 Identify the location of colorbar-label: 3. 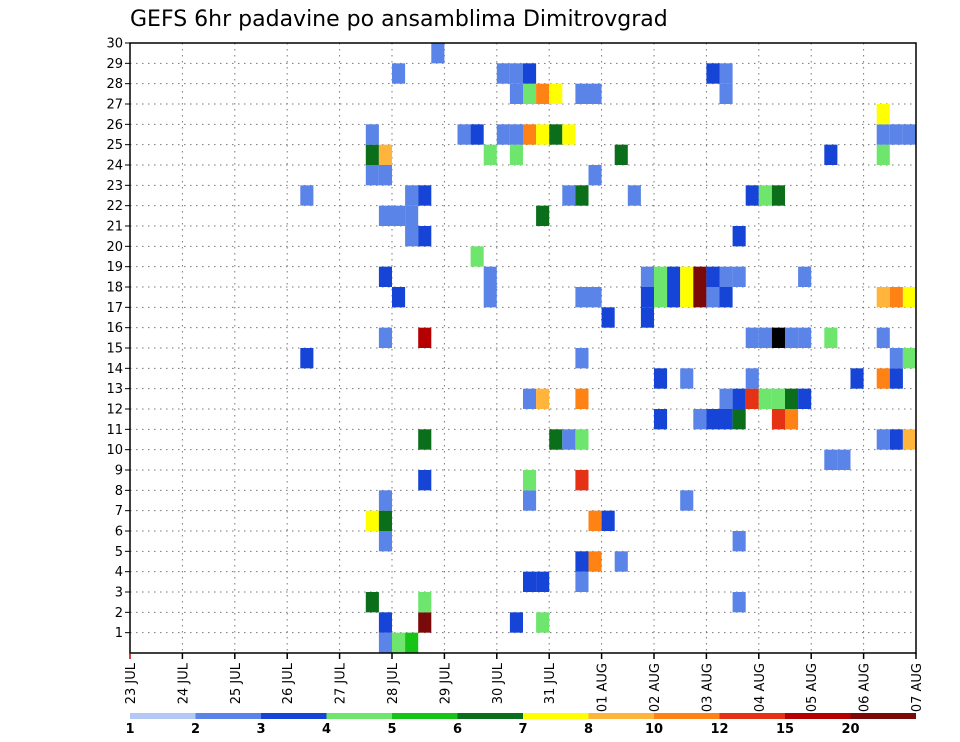
(260, 729).